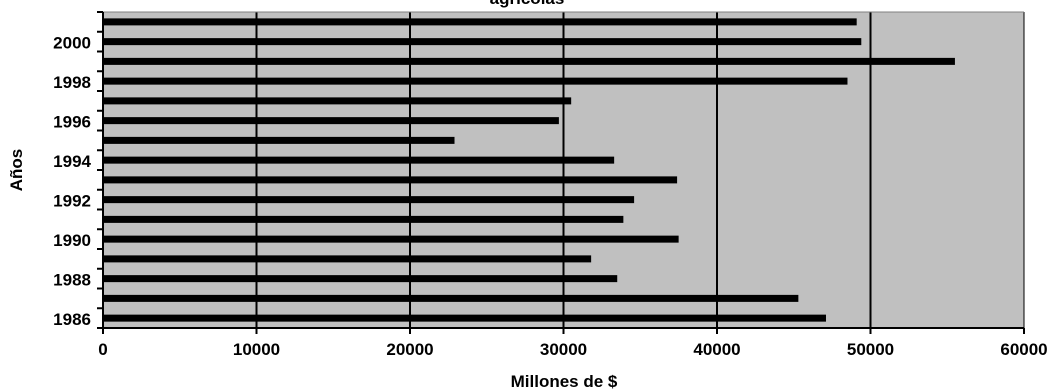  I want to click on bar-1991, so click(363, 219).